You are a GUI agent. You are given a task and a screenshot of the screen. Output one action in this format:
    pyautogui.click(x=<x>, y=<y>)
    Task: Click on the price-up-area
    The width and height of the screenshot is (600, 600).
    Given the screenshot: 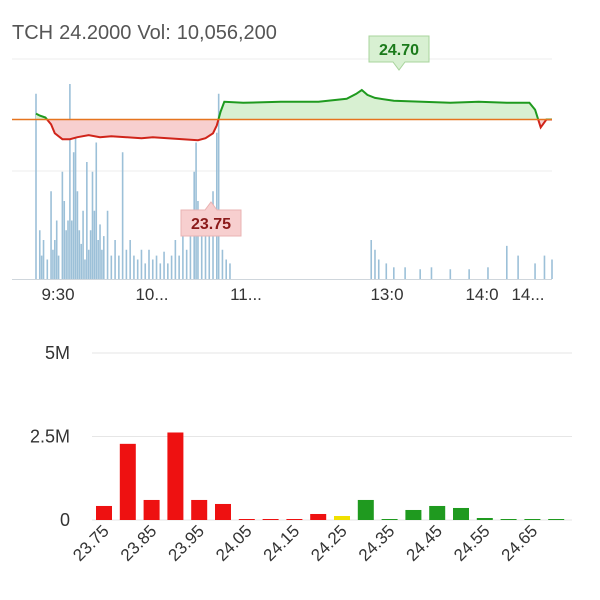 What is the action you would take?
    pyautogui.click(x=294, y=105)
    